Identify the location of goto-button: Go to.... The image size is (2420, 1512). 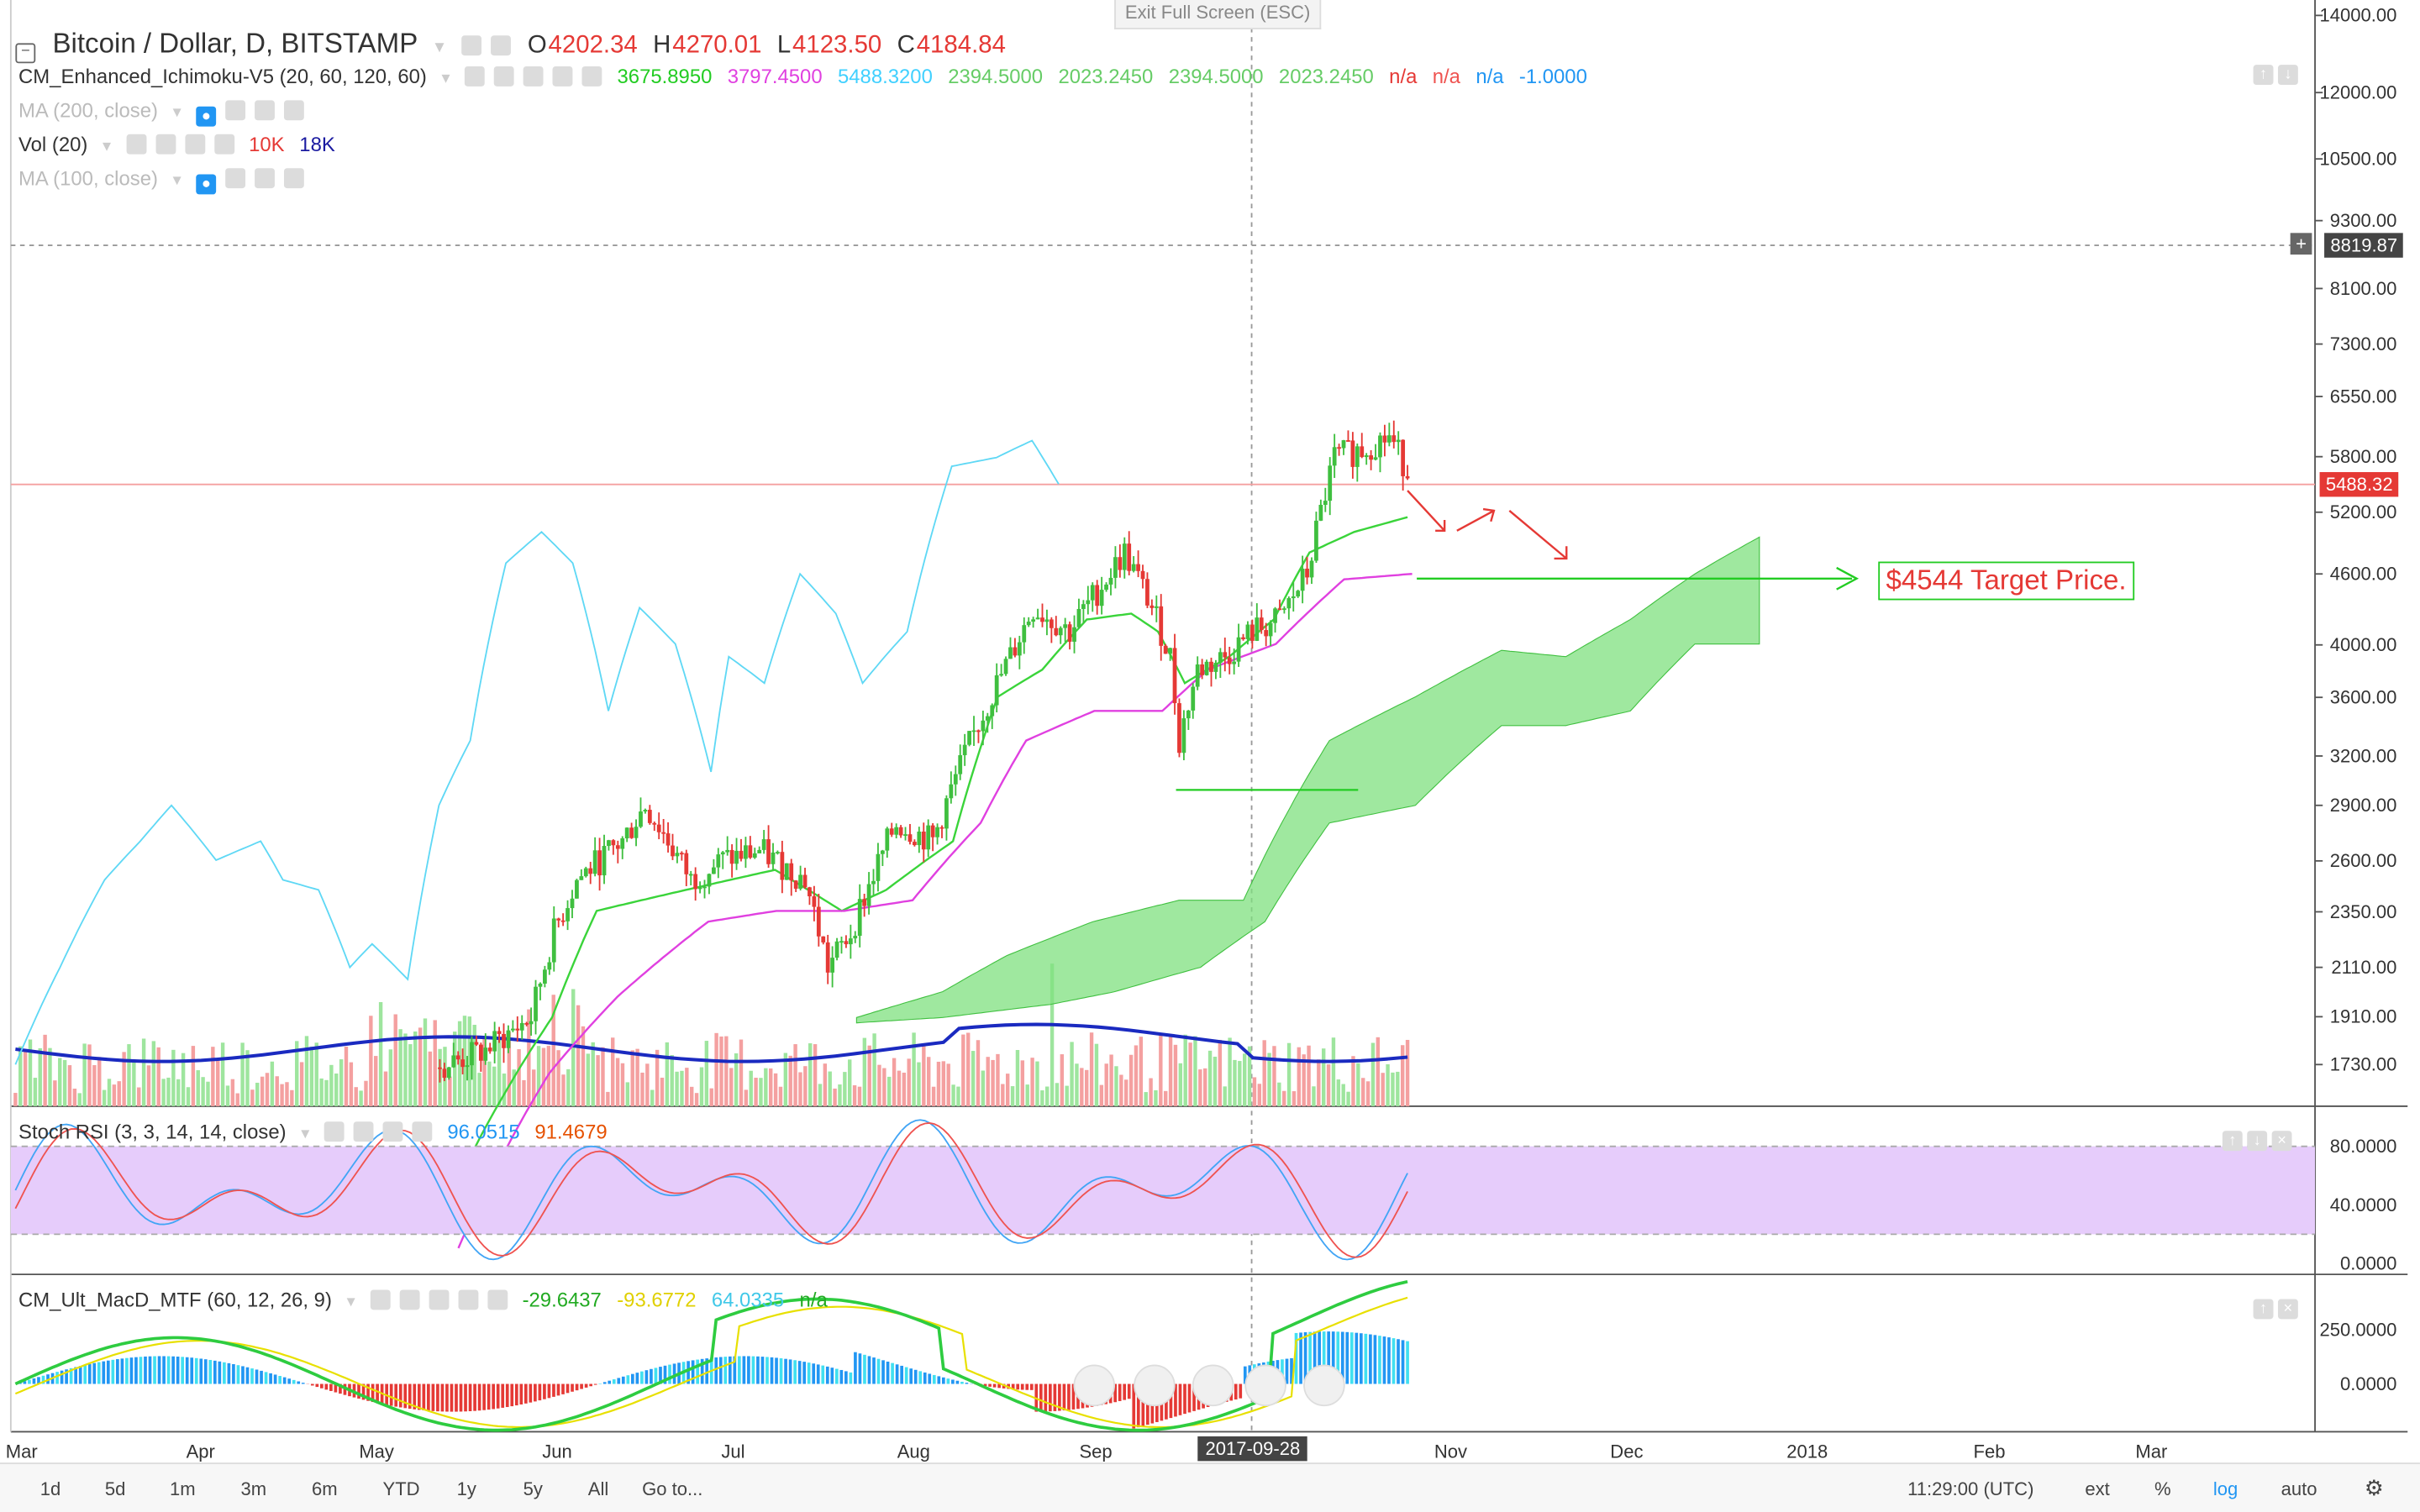
(673, 1489).